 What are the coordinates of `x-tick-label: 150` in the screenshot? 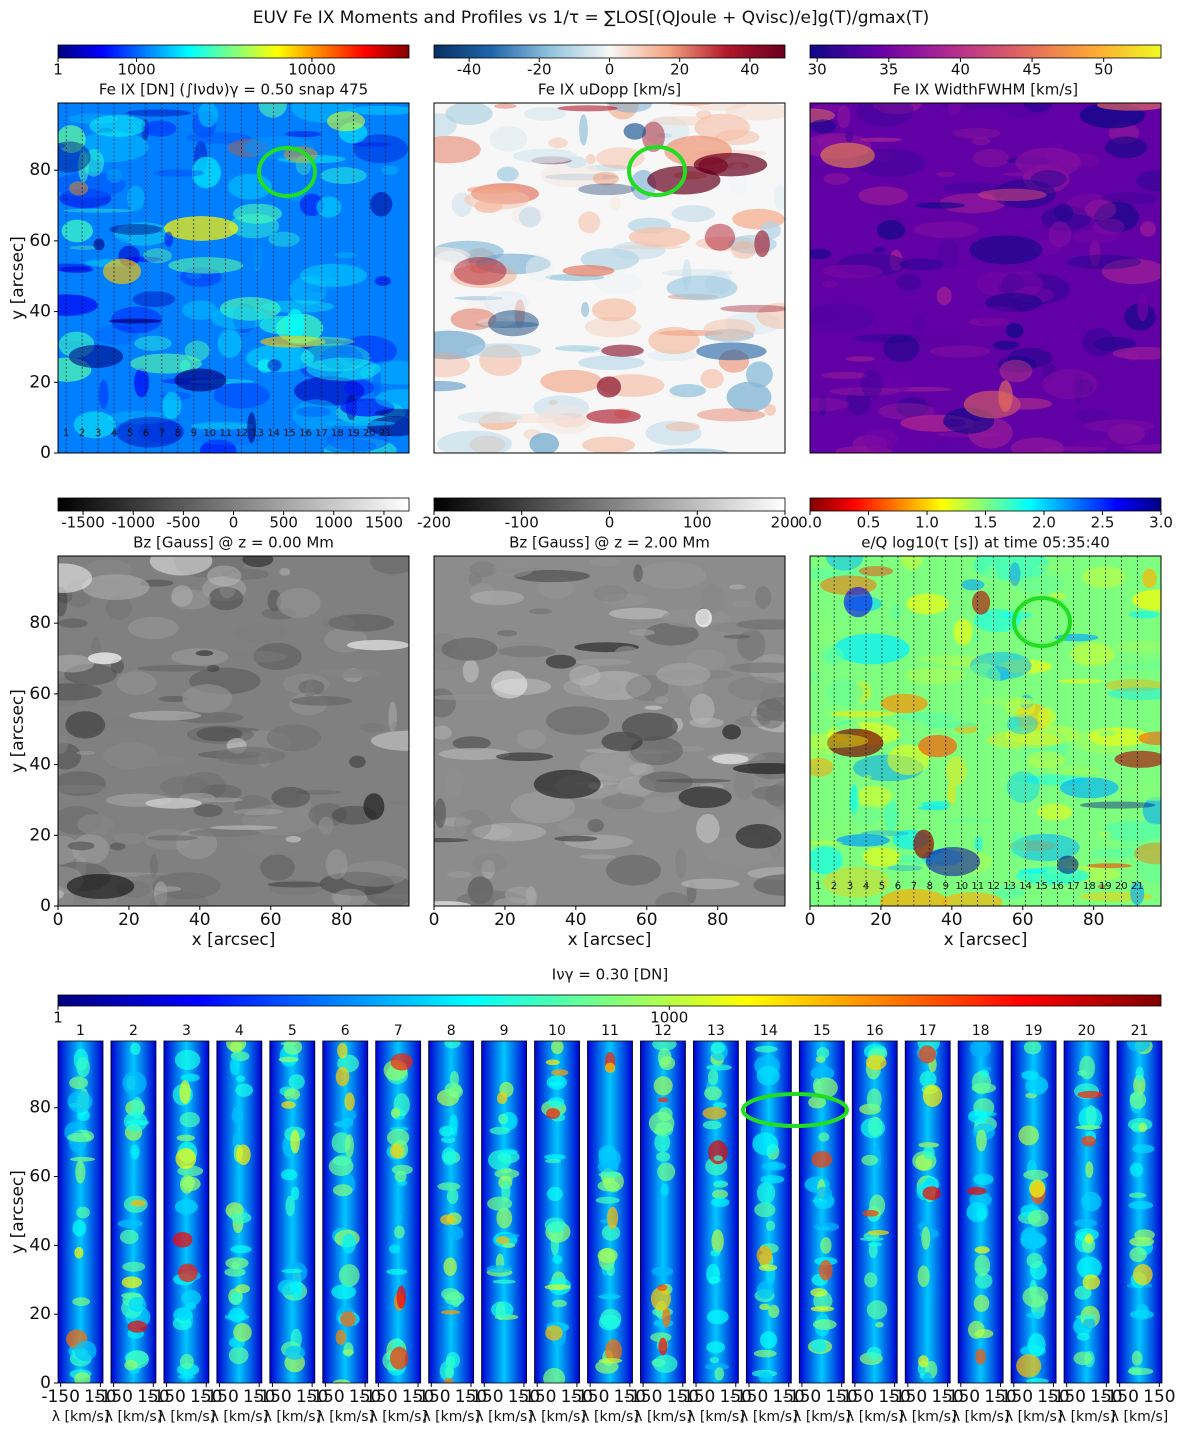 It's located at (206, 1397).